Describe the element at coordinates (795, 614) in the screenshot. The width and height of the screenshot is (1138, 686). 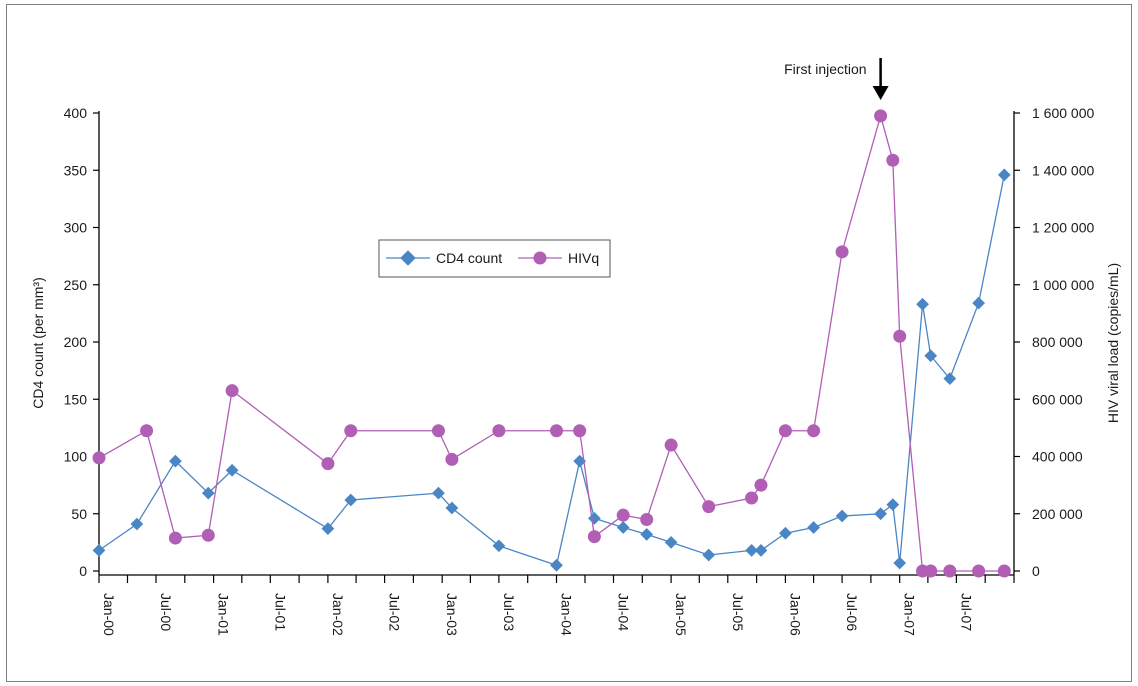
I see `x-tick-label: Jan-06` at that location.